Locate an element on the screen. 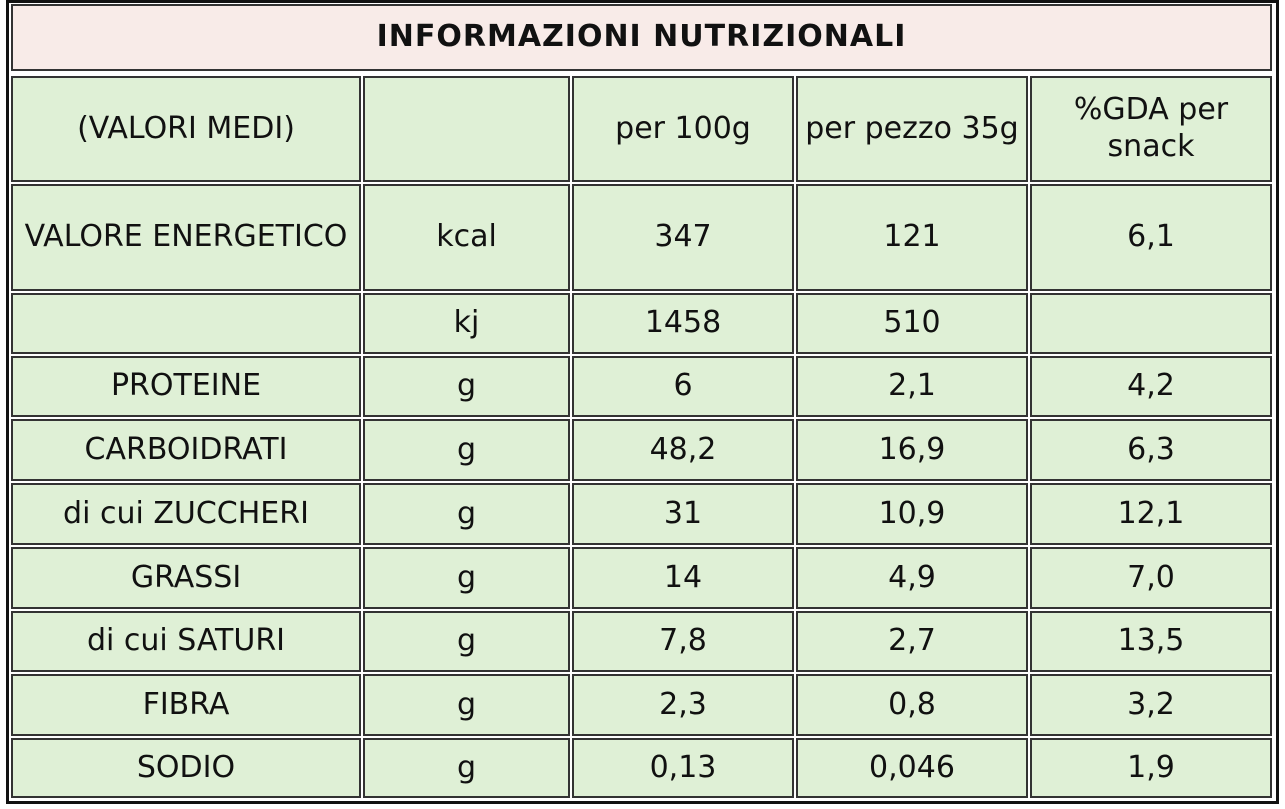 Image resolution: width=1285 pixels, height=809 pixels. table-cell: FIBRA is located at coordinates (186, 705).